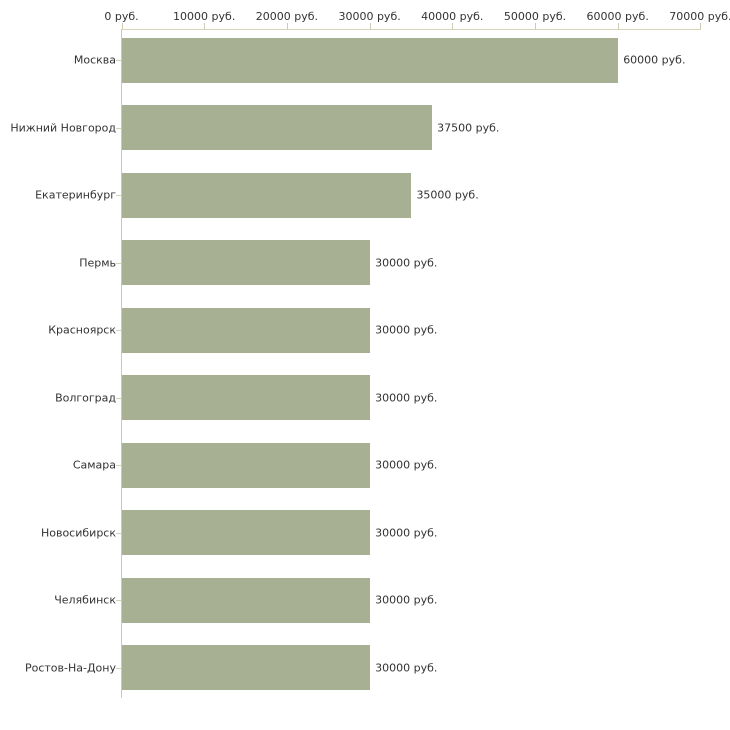 The image size is (730, 730). What do you see at coordinates (287, 16) in the screenshot?
I see `x-axis-tick-label: 20000 руб.` at bounding box center [287, 16].